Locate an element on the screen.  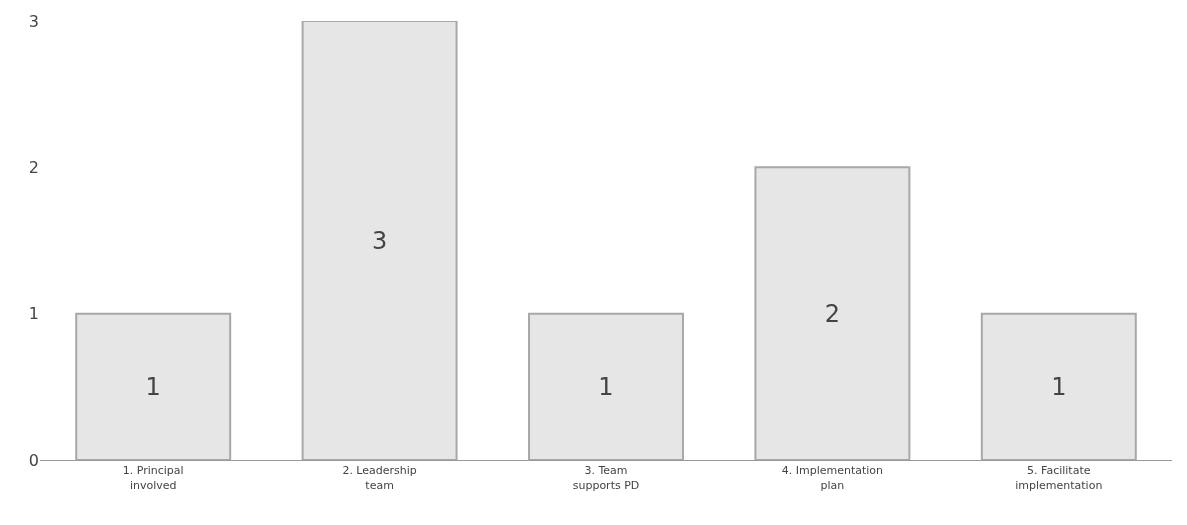
x-tick-label: 2. Leadership team is located at coordinates (379, 478).